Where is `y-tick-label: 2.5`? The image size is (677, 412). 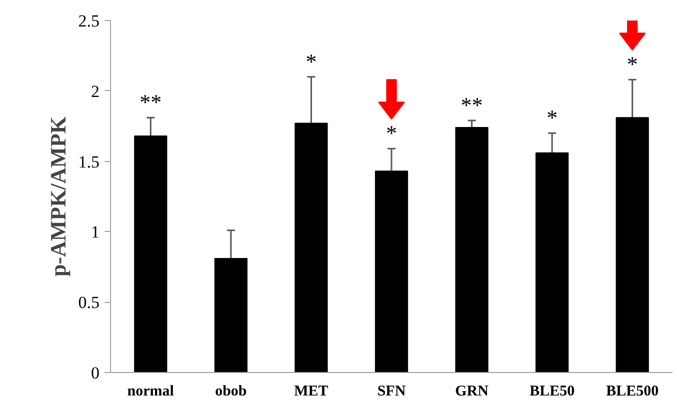 y-tick-label: 2.5 is located at coordinates (89, 21).